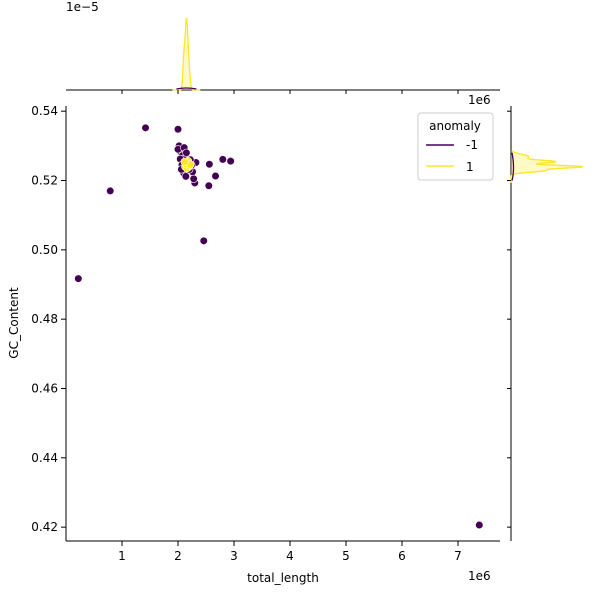 Image resolution: width=600 pixels, height=600 pixels. Describe the element at coordinates (178, 556) in the screenshot. I see `x-tick-label: 2` at that location.